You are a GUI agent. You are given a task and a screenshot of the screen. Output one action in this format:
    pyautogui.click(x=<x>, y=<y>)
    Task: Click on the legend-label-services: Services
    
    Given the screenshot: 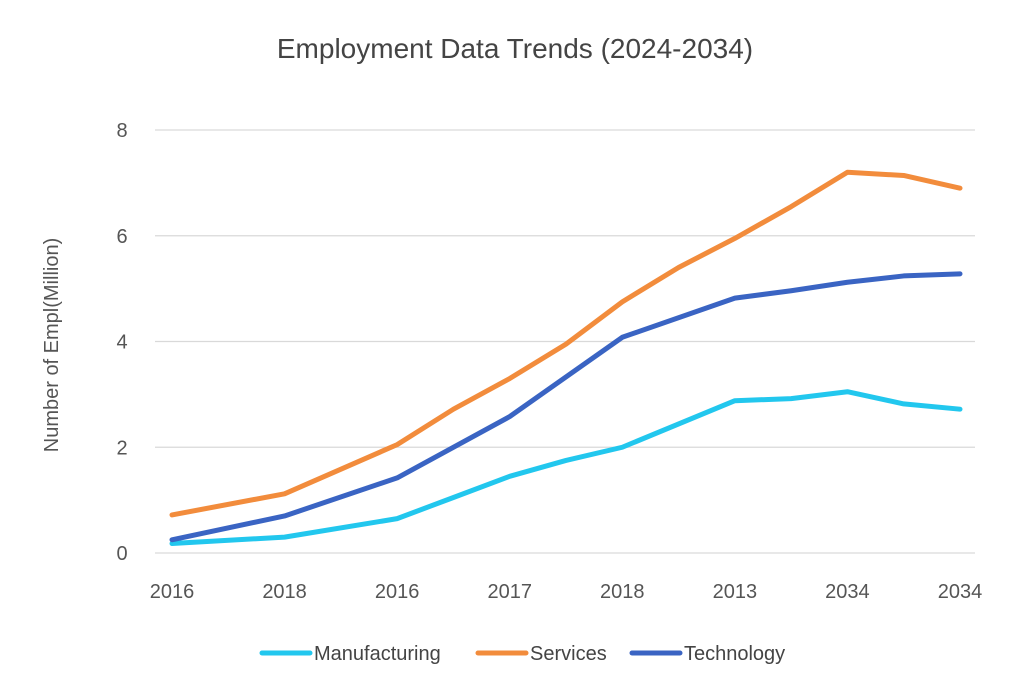 What is the action you would take?
    pyautogui.click(x=568, y=654)
    